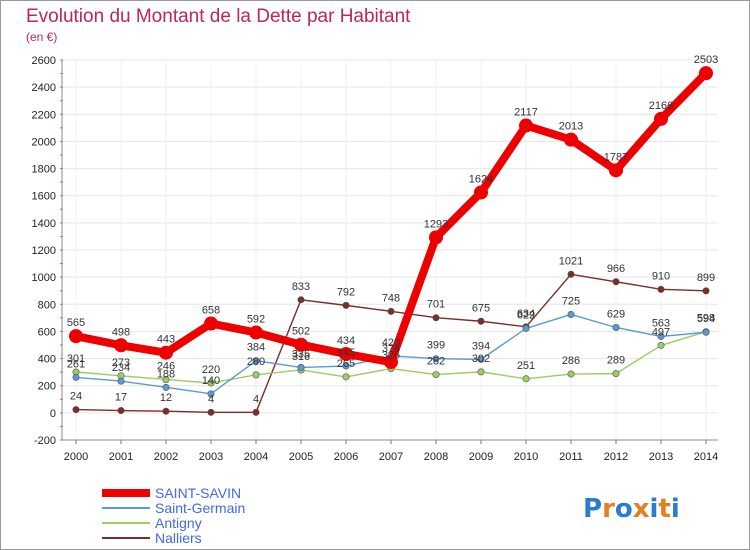  I want to click on data-label: 188, so click(166, 374).